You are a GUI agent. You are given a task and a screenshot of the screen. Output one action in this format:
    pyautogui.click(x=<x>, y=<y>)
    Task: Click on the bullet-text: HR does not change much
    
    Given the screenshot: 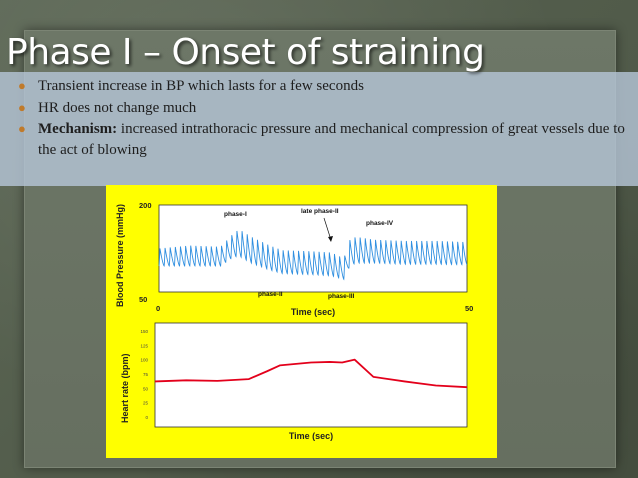 What is the action you would take?
    pyautogui.click(x=117, y=107)
    